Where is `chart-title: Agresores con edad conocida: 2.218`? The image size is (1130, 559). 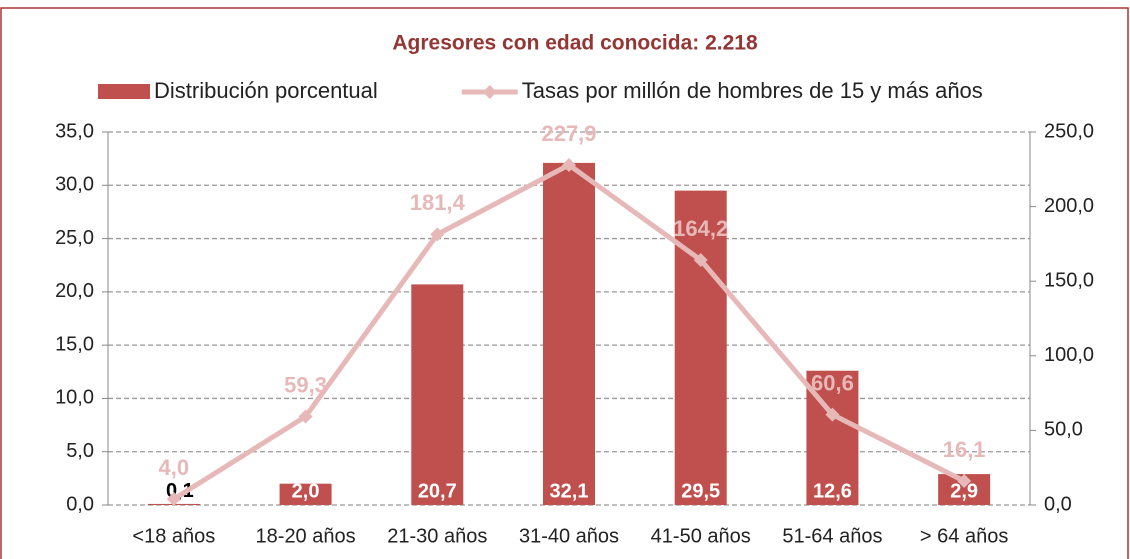
chart-title: Agresores con edad conocida: 2.218 is located at coordinates (575, 43).